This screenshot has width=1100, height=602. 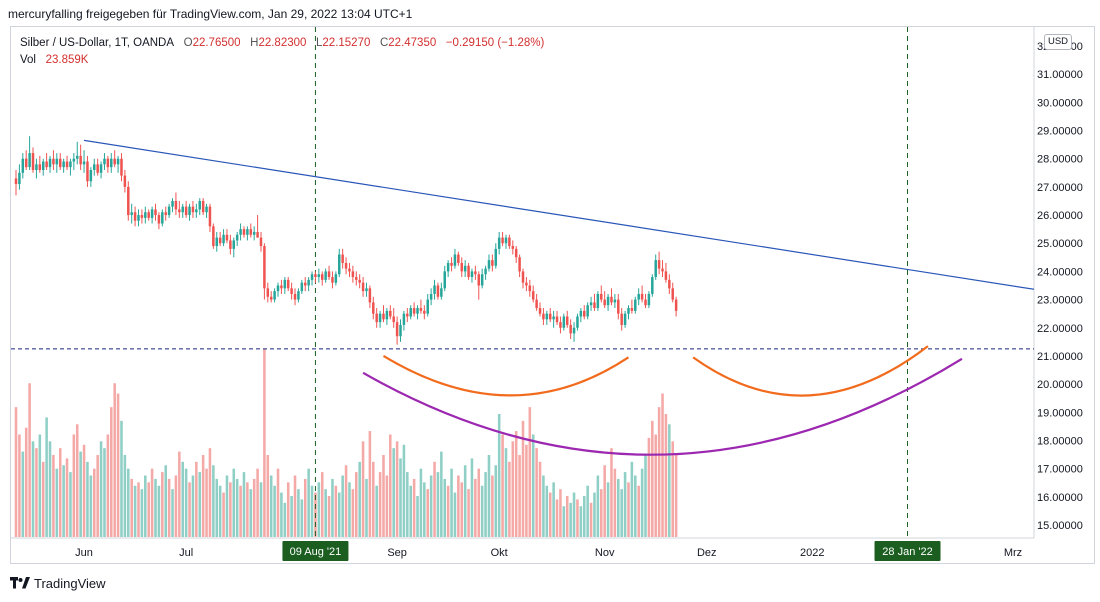 What do you see at coordinates (1058, 42) in the screenshot?
I see `currency-badge: USD` at bounding box center [1058, 42].